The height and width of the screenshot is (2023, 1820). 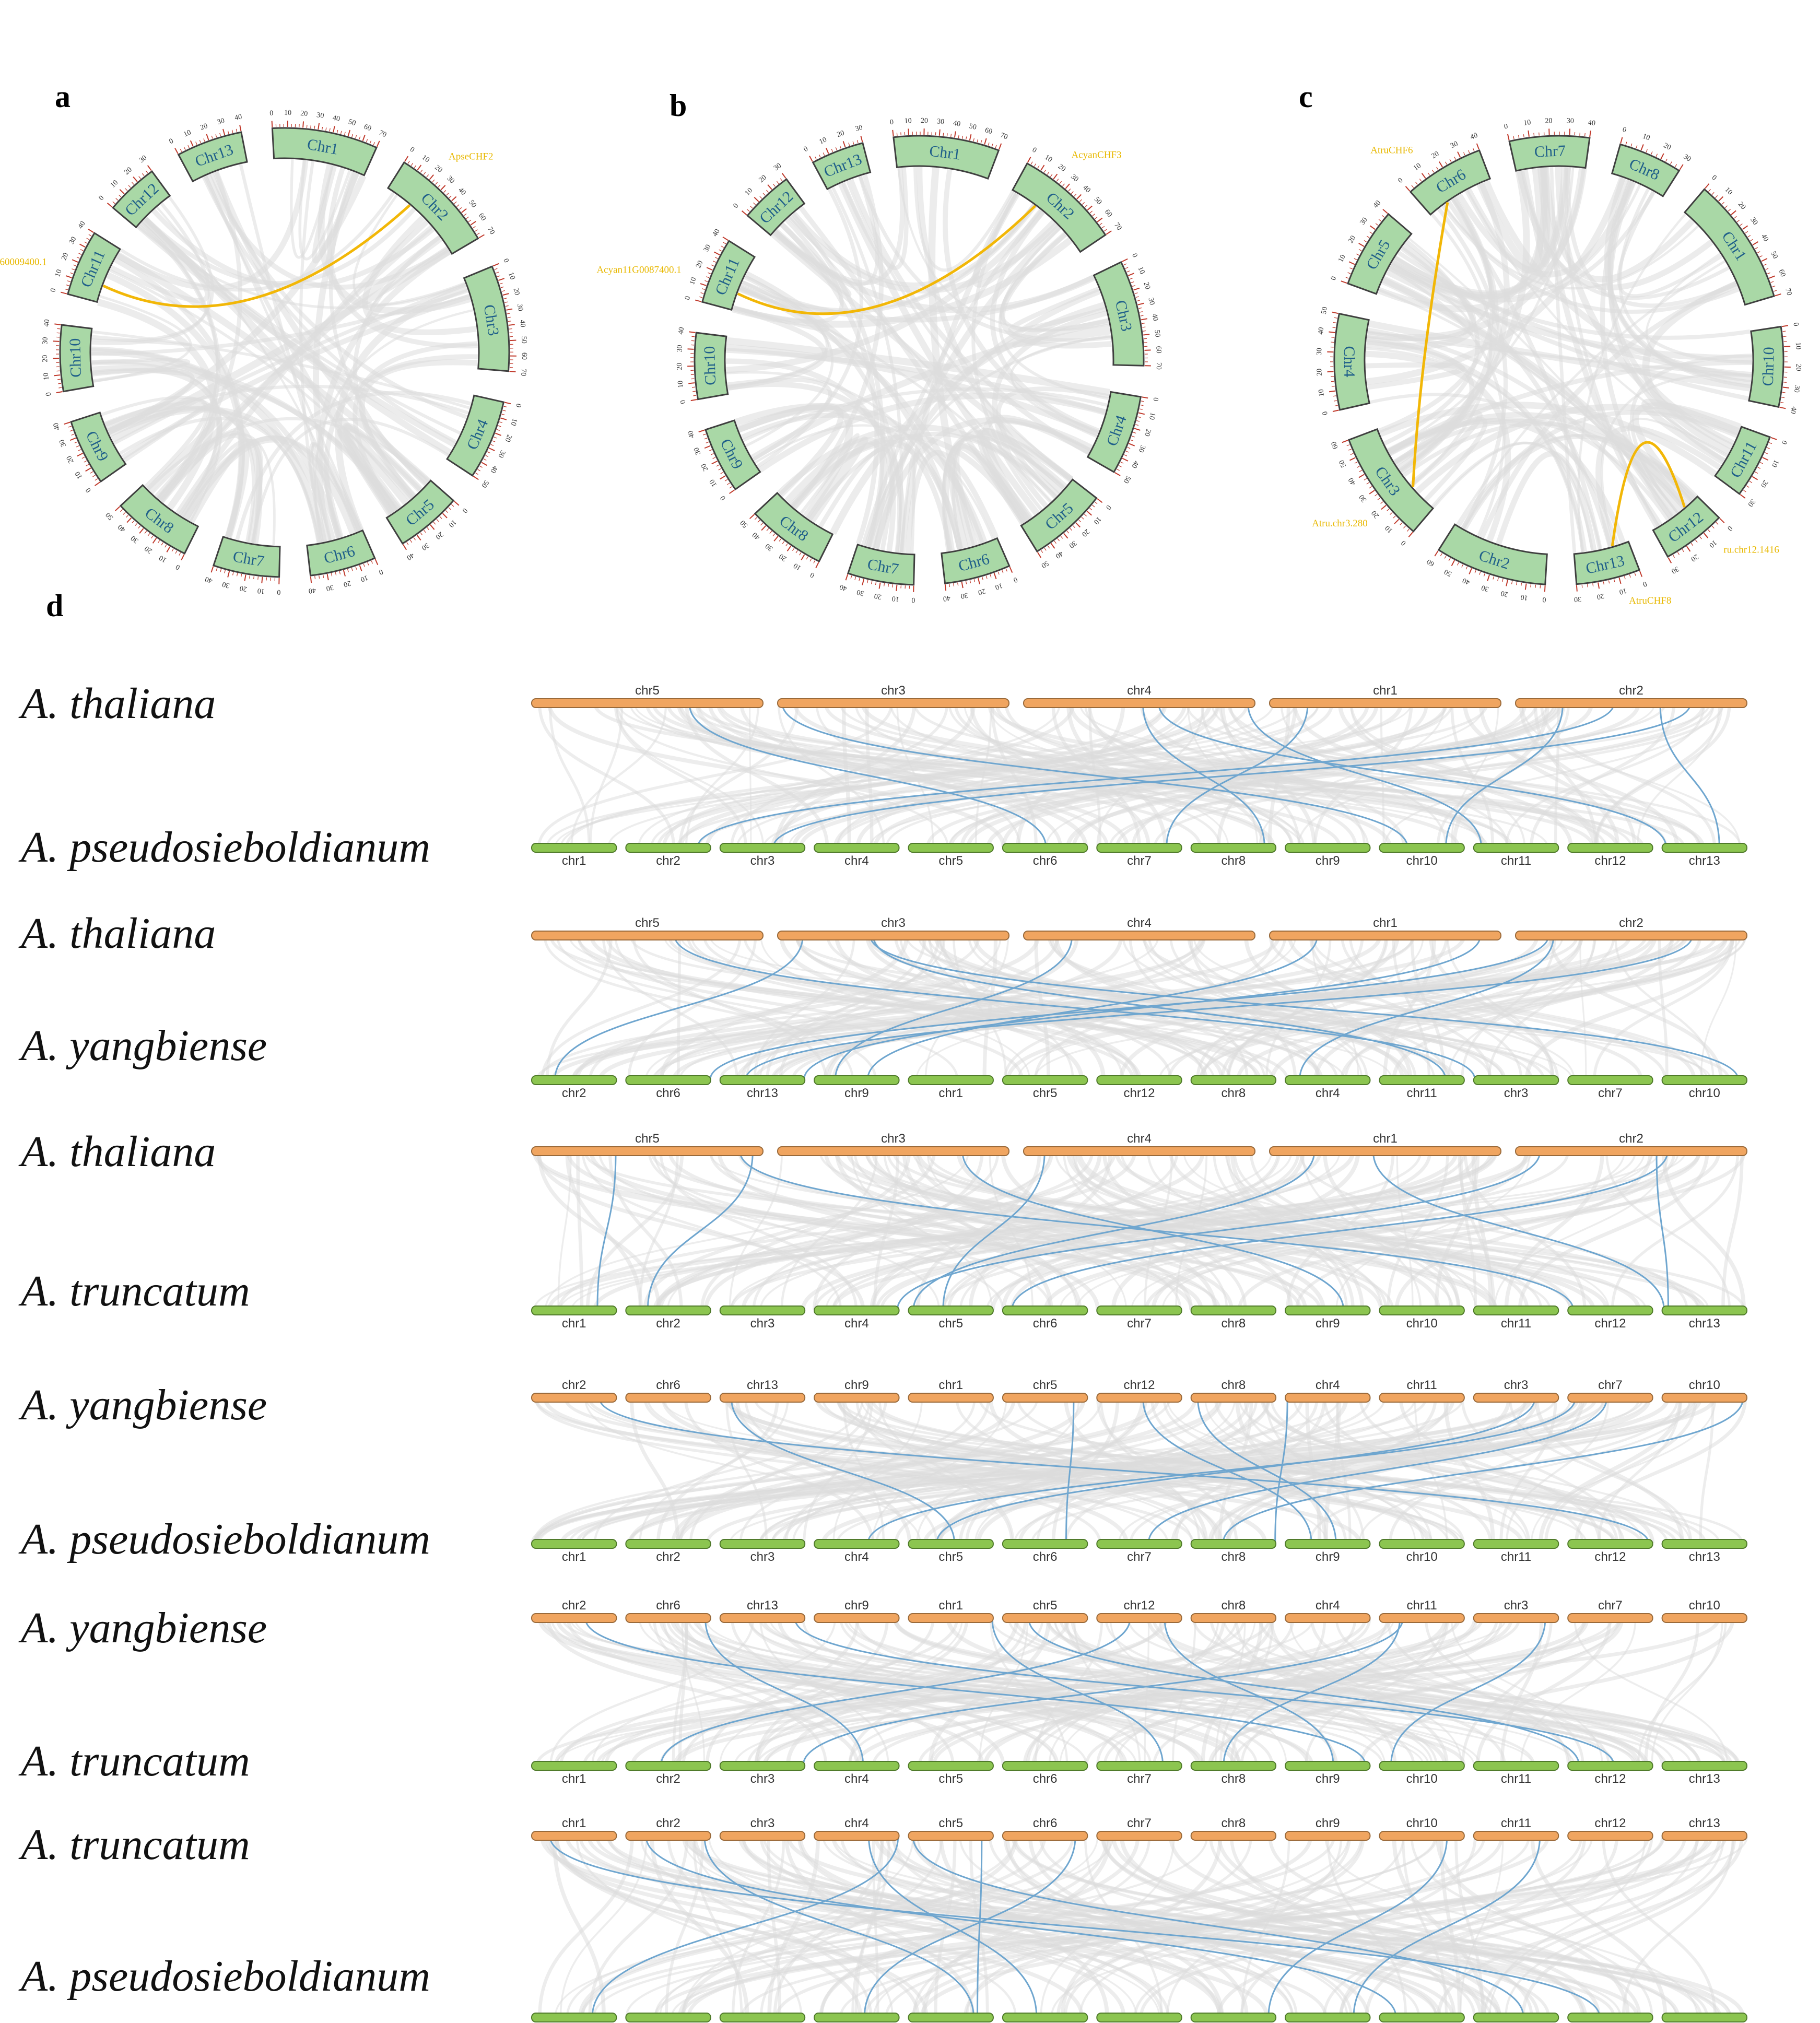 I want to click on top-chromosome-label: chr7, so click(x=1139, y=1823).